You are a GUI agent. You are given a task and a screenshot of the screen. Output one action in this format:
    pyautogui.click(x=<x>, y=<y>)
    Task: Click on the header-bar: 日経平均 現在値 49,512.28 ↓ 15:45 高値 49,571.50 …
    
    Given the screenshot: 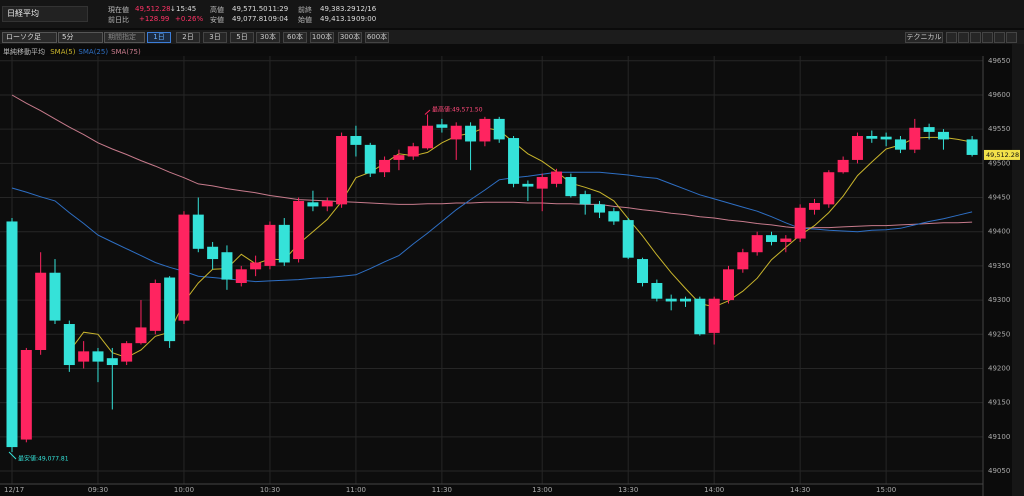 What is the action you would take?
    pyautogui.click(x=512, y=14)
    